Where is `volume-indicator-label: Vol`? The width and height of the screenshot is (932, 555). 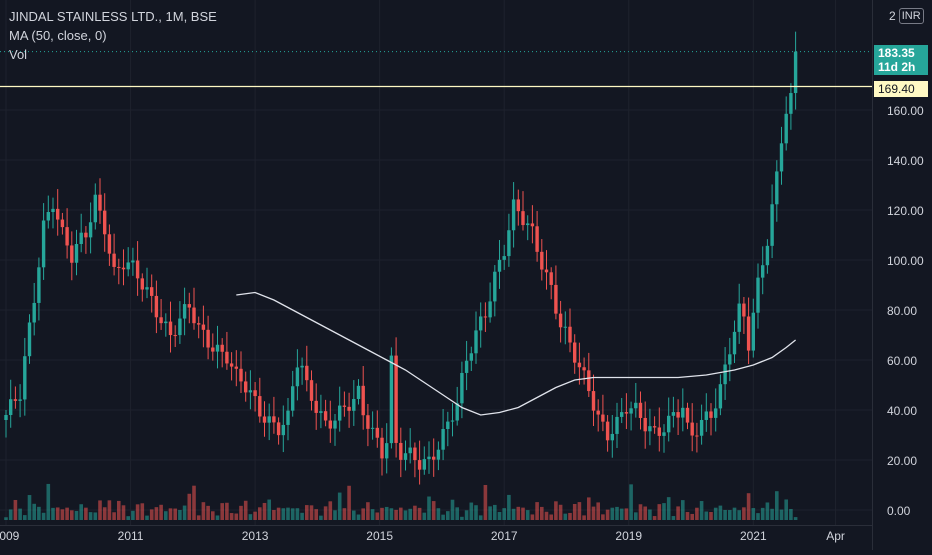
volume-indicator-label: Vol is located at coordinates (18, 54).